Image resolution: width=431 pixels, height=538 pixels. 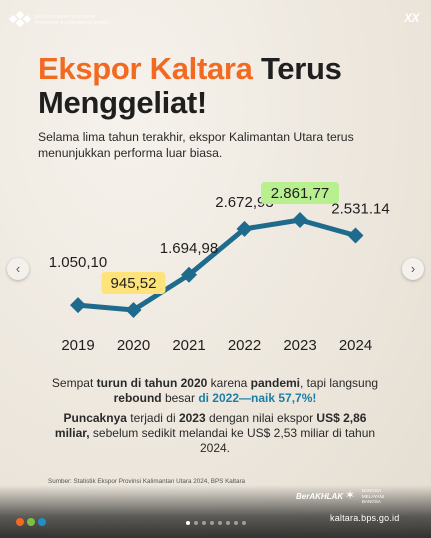 What do you see at coordinates (180, 398) in the screenshot?
I see `note-text: besar` at bounding box center [180, 398].